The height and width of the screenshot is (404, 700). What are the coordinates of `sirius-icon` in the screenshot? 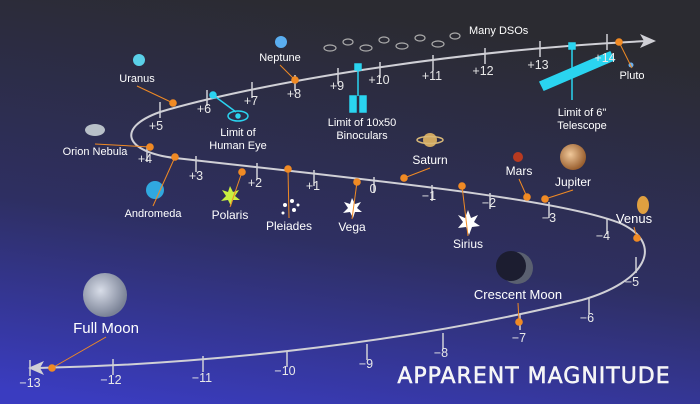 It's located at (469, 222).